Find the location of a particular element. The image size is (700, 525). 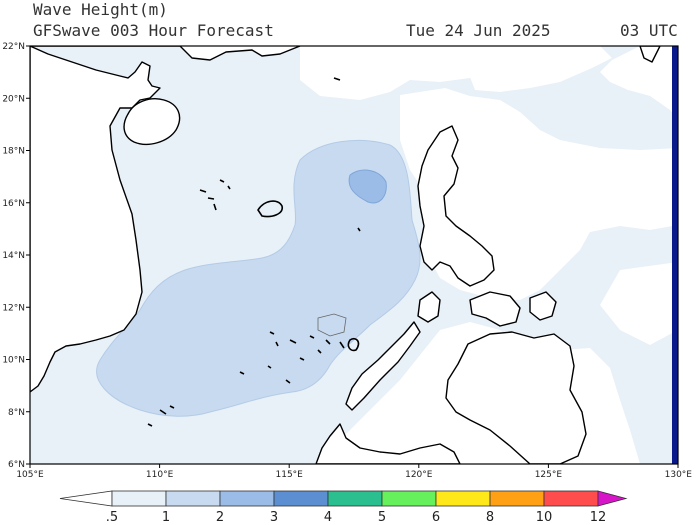

legend-label: 12 is located at coordinates (598, 517).